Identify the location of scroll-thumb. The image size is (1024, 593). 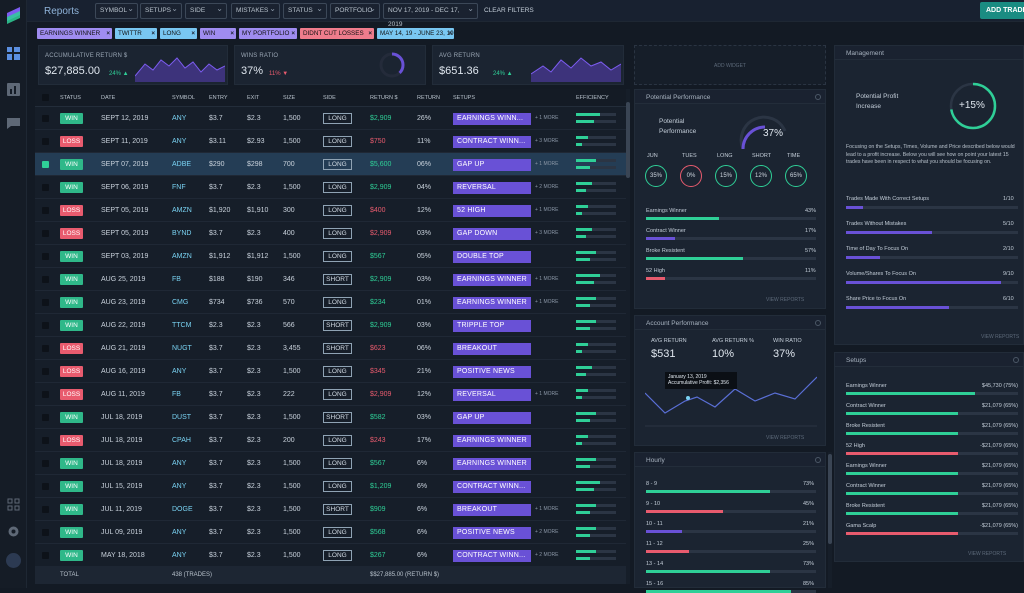
(830, 499).